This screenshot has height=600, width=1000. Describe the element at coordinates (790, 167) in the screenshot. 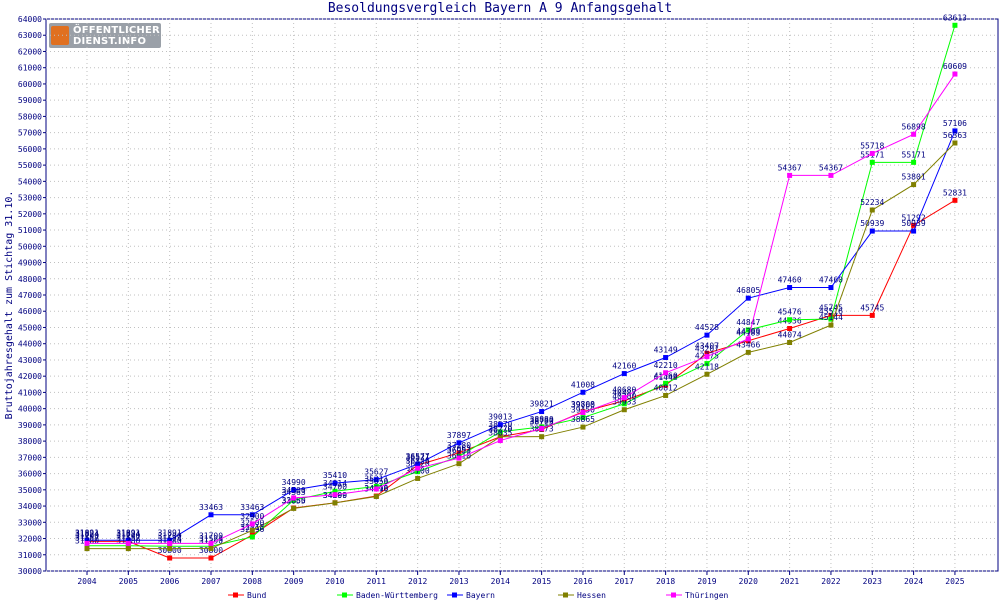

I see `data-label: 54367` at that location.